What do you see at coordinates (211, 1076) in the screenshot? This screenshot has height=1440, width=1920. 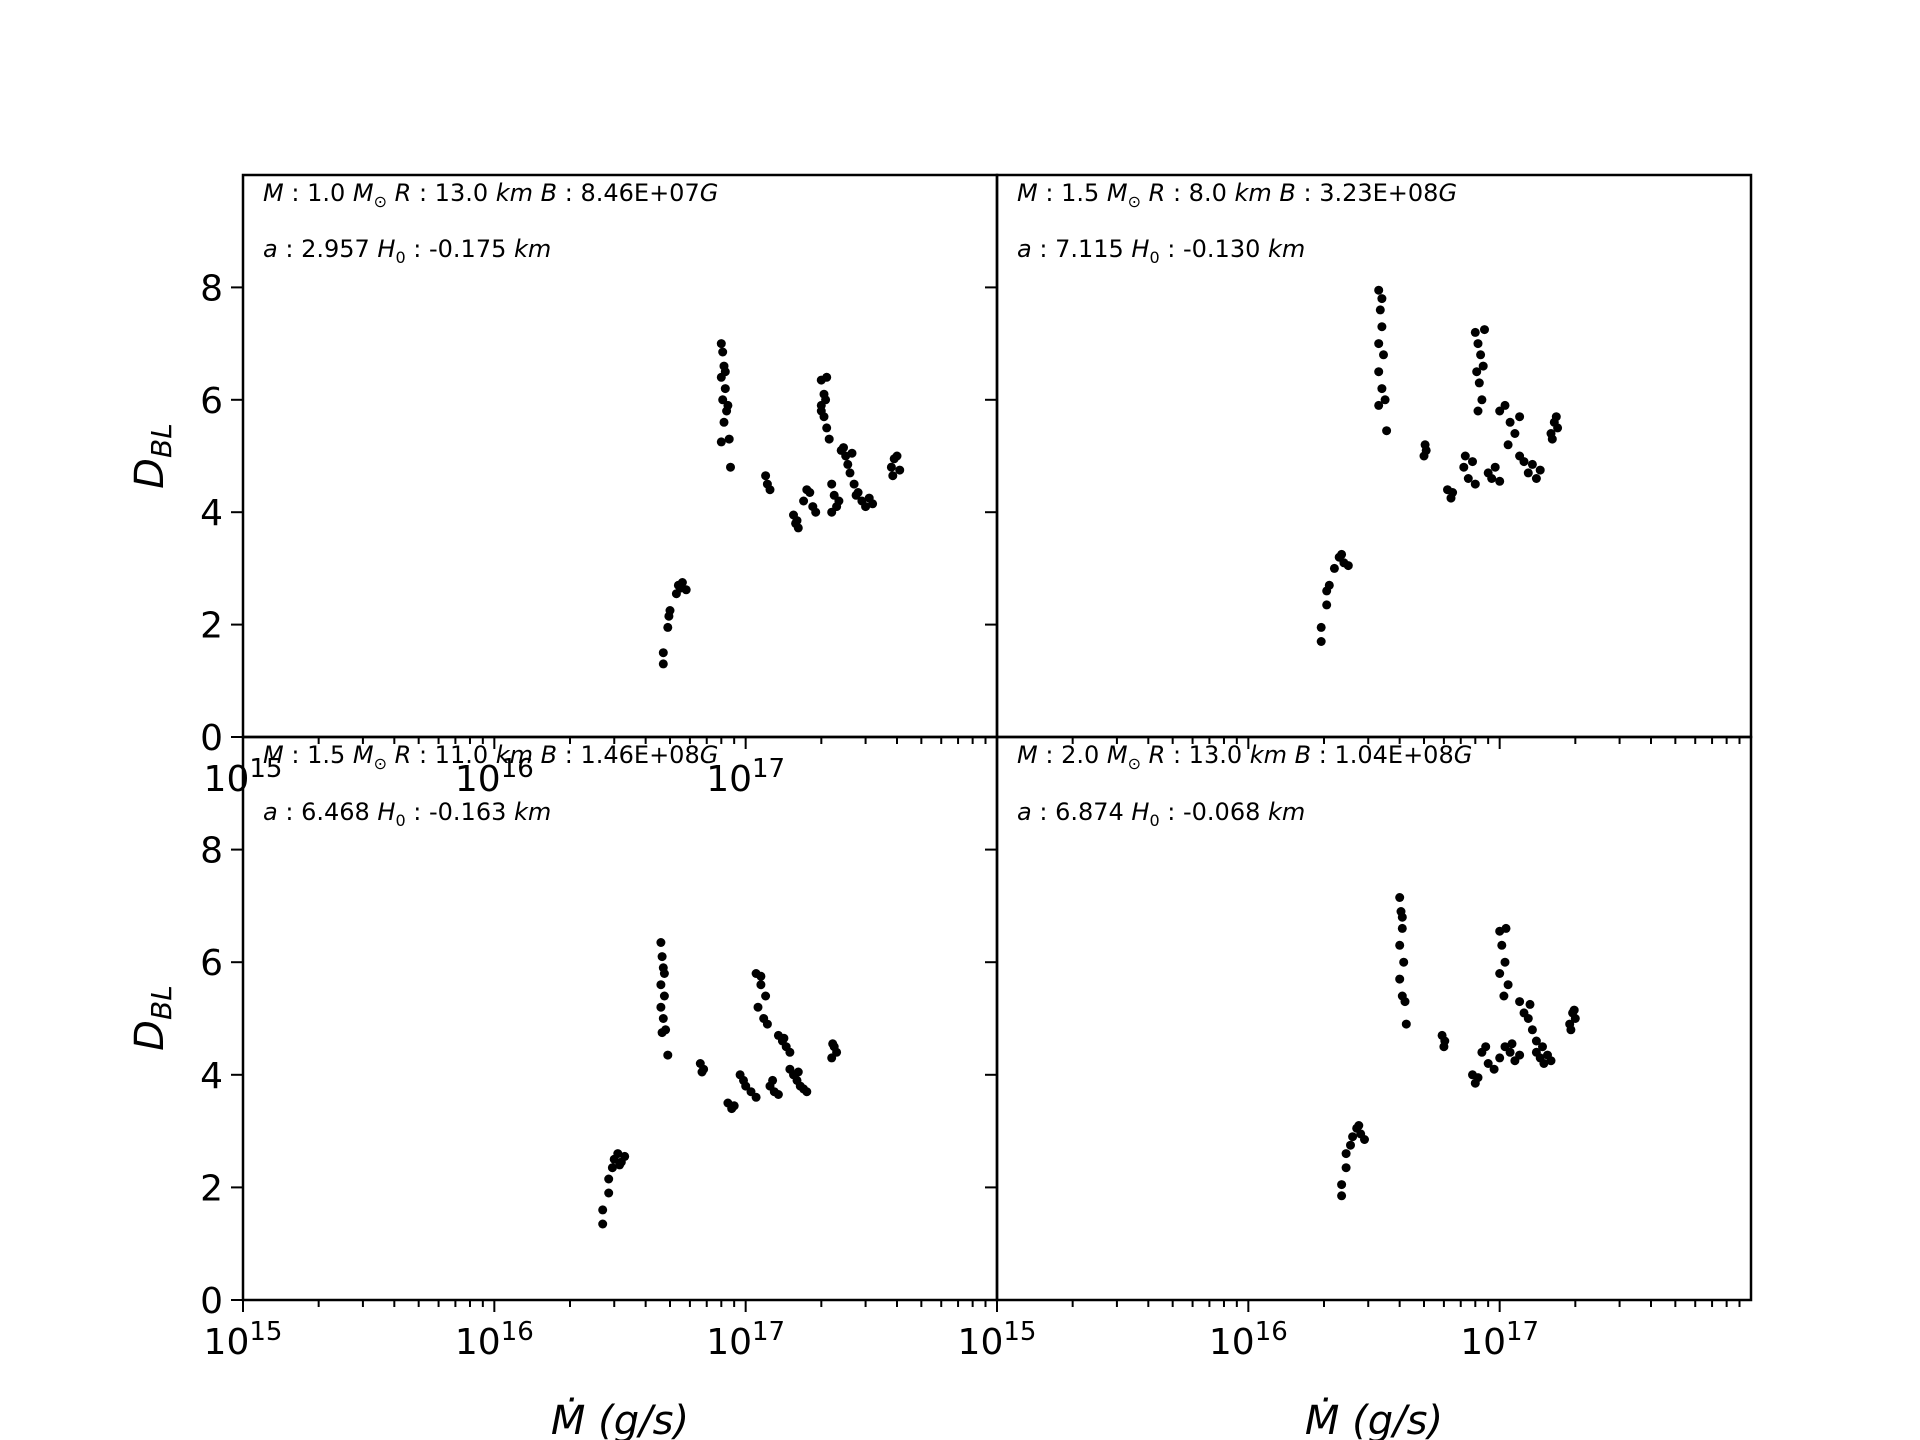 I see `y-tick-label: 4` at bounding box center [211, 1076].